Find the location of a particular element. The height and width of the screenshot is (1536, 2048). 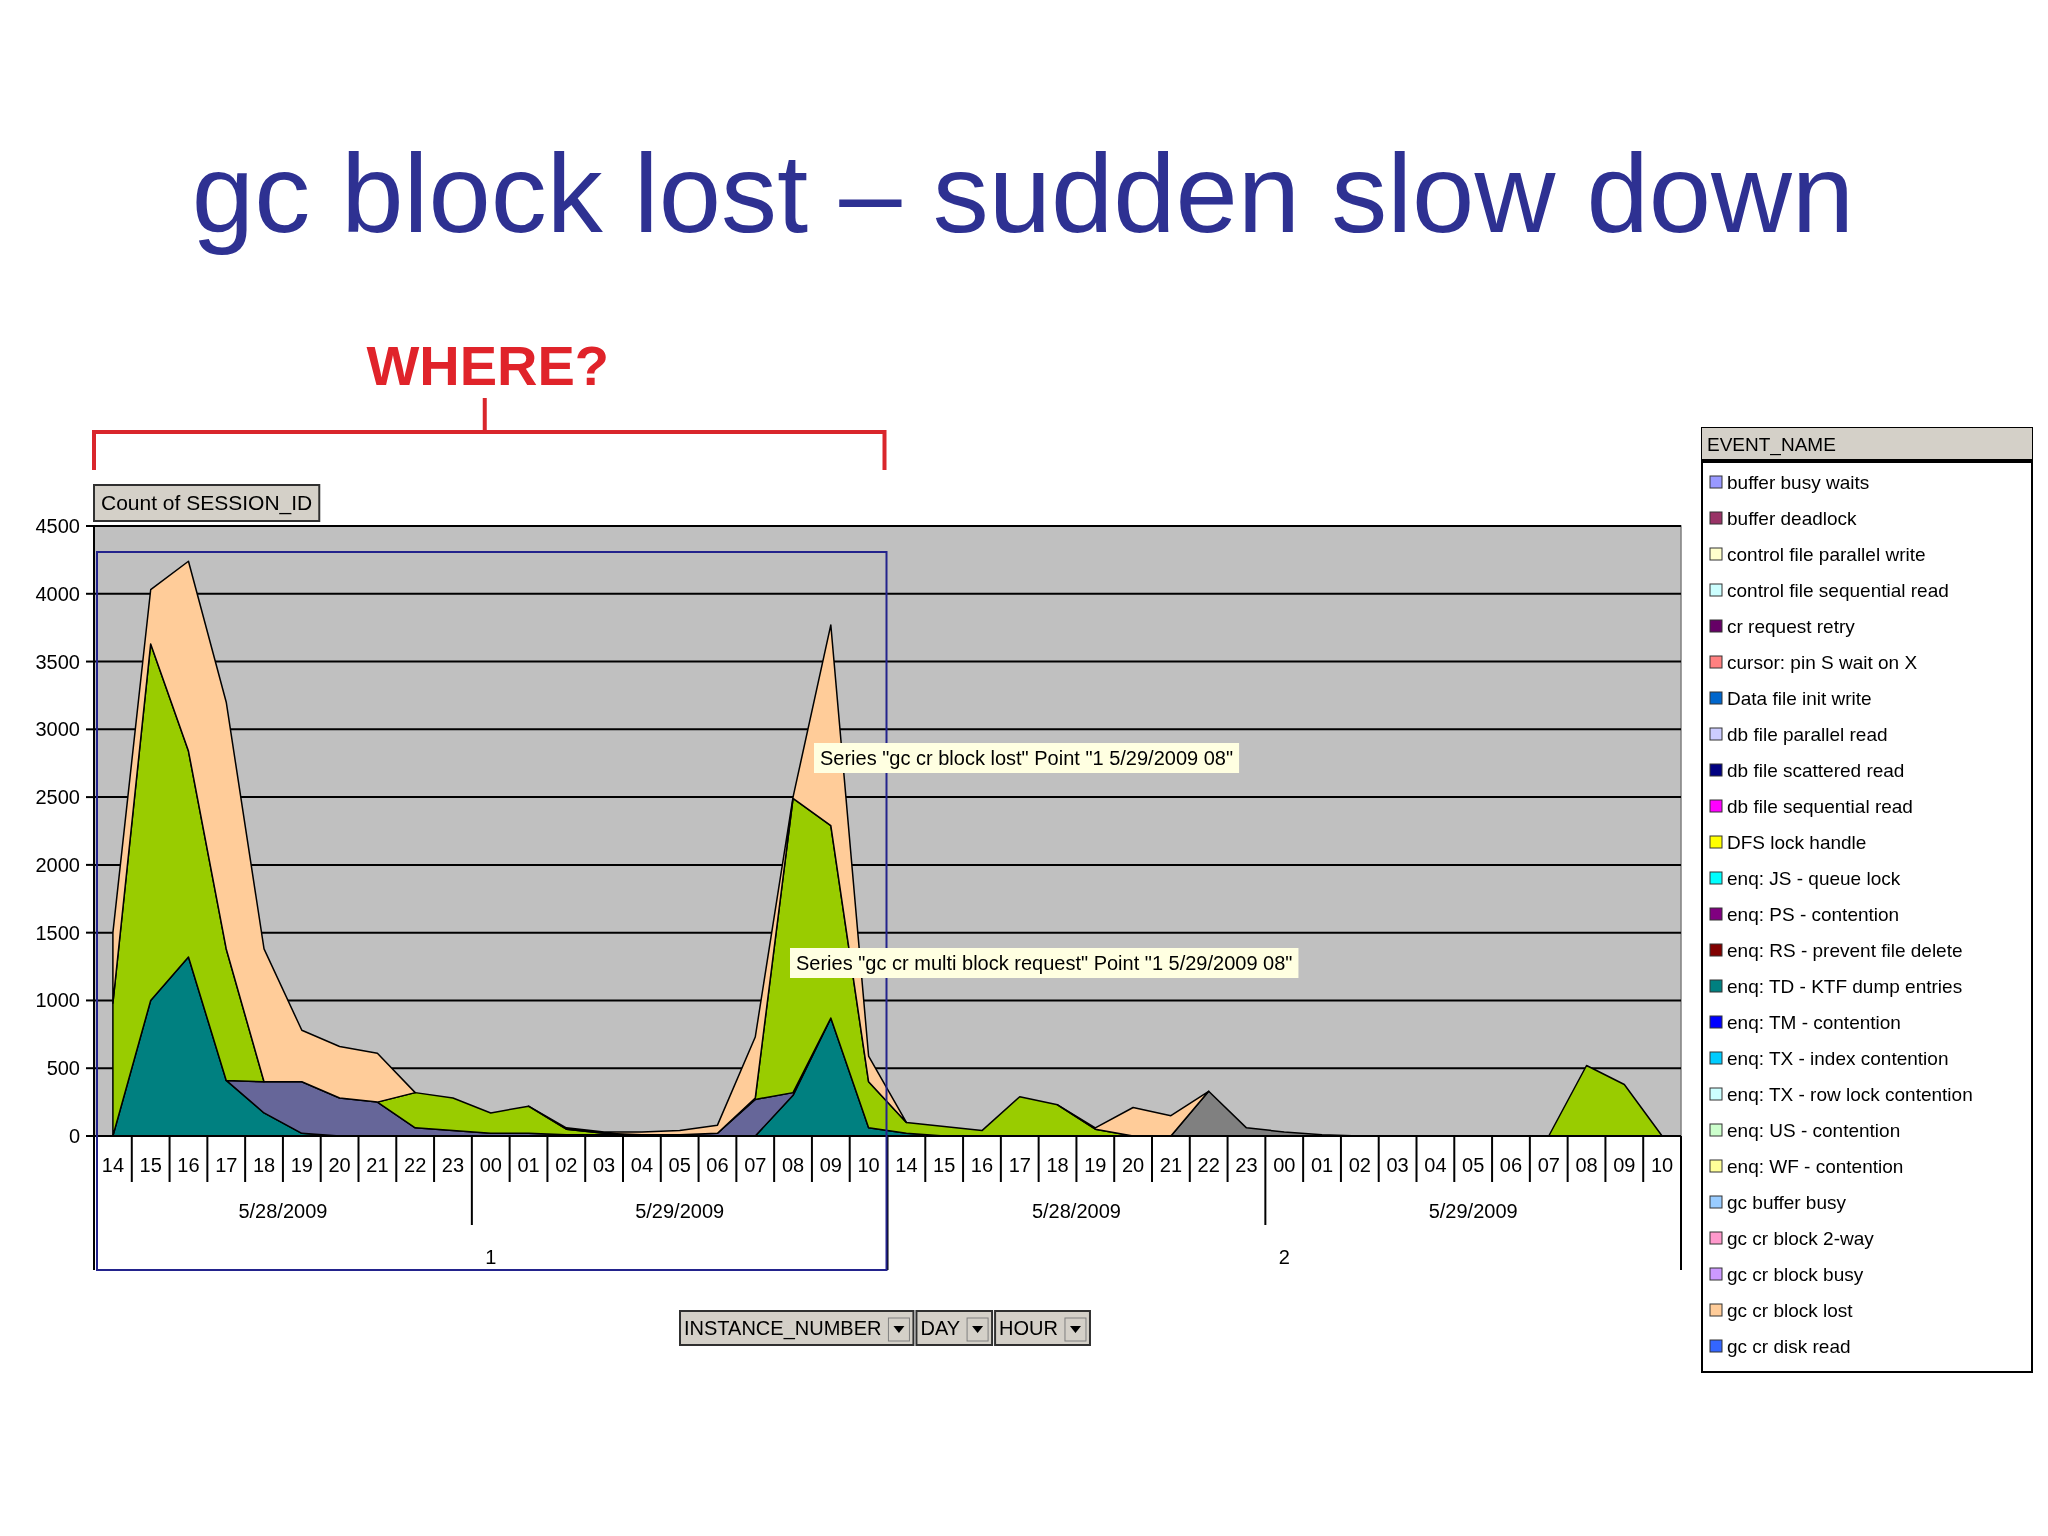

y-tick-label: 2000 is located at coordinates (57, 864).